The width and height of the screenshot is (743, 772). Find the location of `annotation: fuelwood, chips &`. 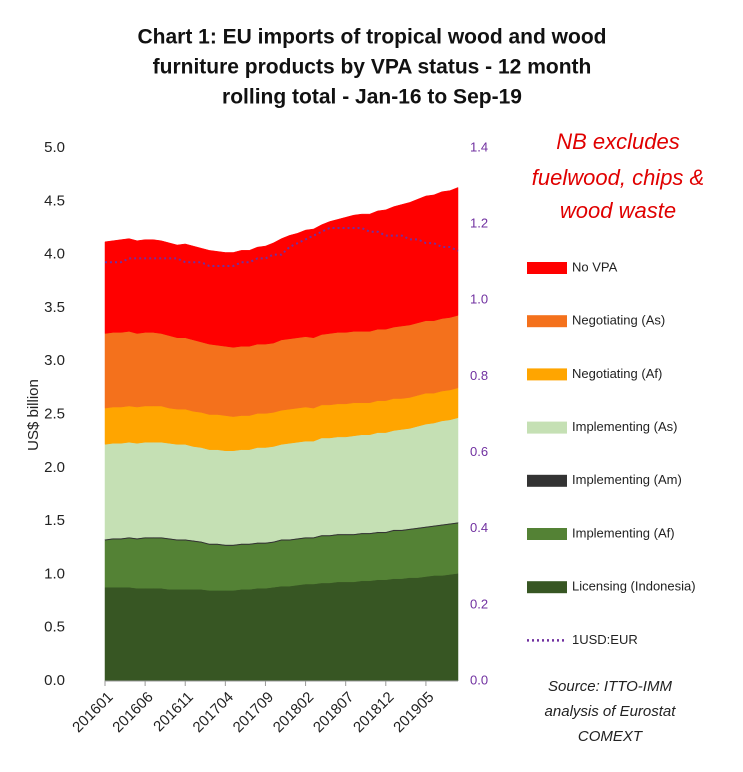

annotation: fuelwood, chips & is located at coordinates (618, 177).